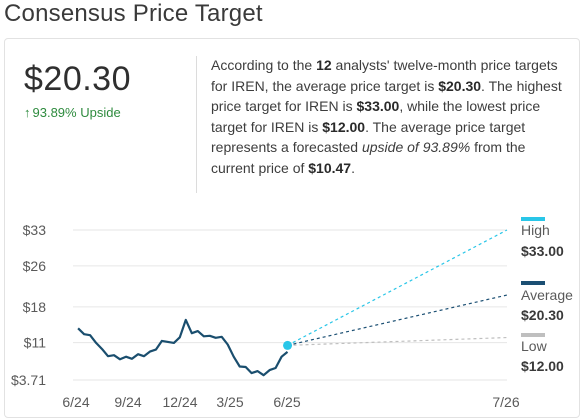  What do you see at coordinates (196, 124) in the screenshot?
I see `vertical-divider` at bounding box center [196, 124].